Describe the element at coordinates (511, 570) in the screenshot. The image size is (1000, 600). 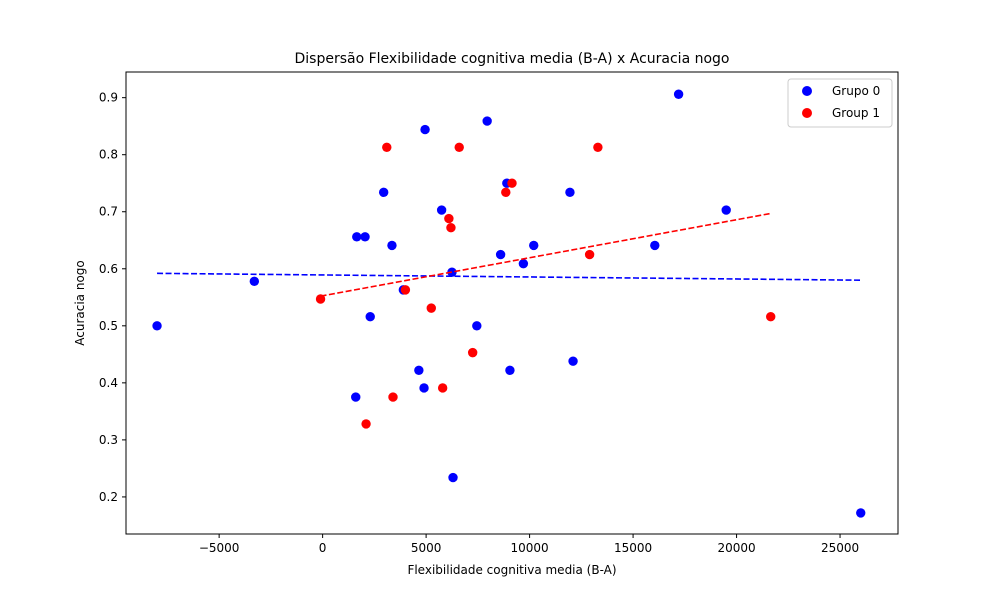
I see `x-axis-label: Flexibilidade cognitiva media (B-A)` at that location.